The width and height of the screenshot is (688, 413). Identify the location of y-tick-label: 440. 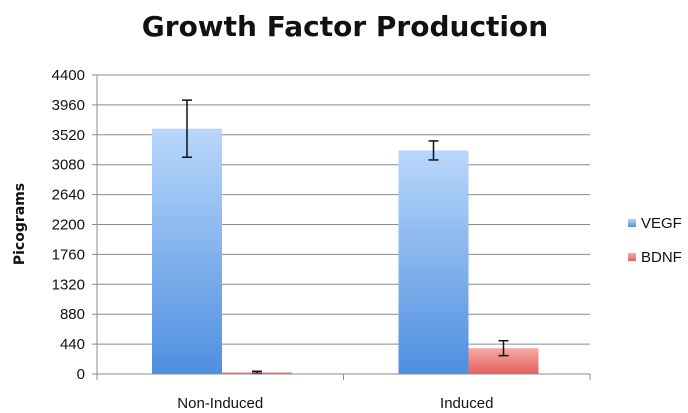
(72, 344).